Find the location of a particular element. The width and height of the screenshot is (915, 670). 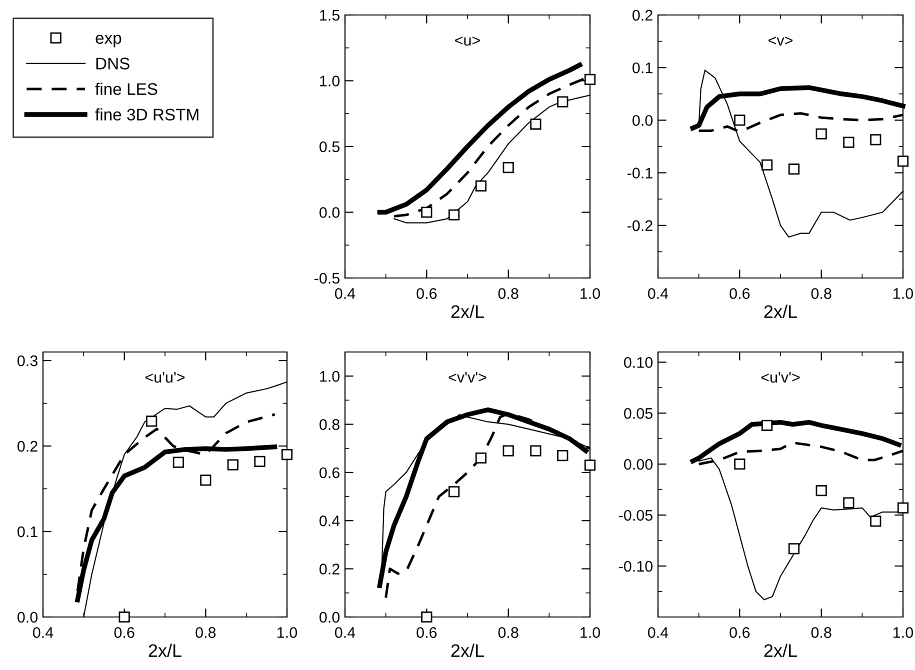

legend-label: DNS is located at coordinates (113, 64).